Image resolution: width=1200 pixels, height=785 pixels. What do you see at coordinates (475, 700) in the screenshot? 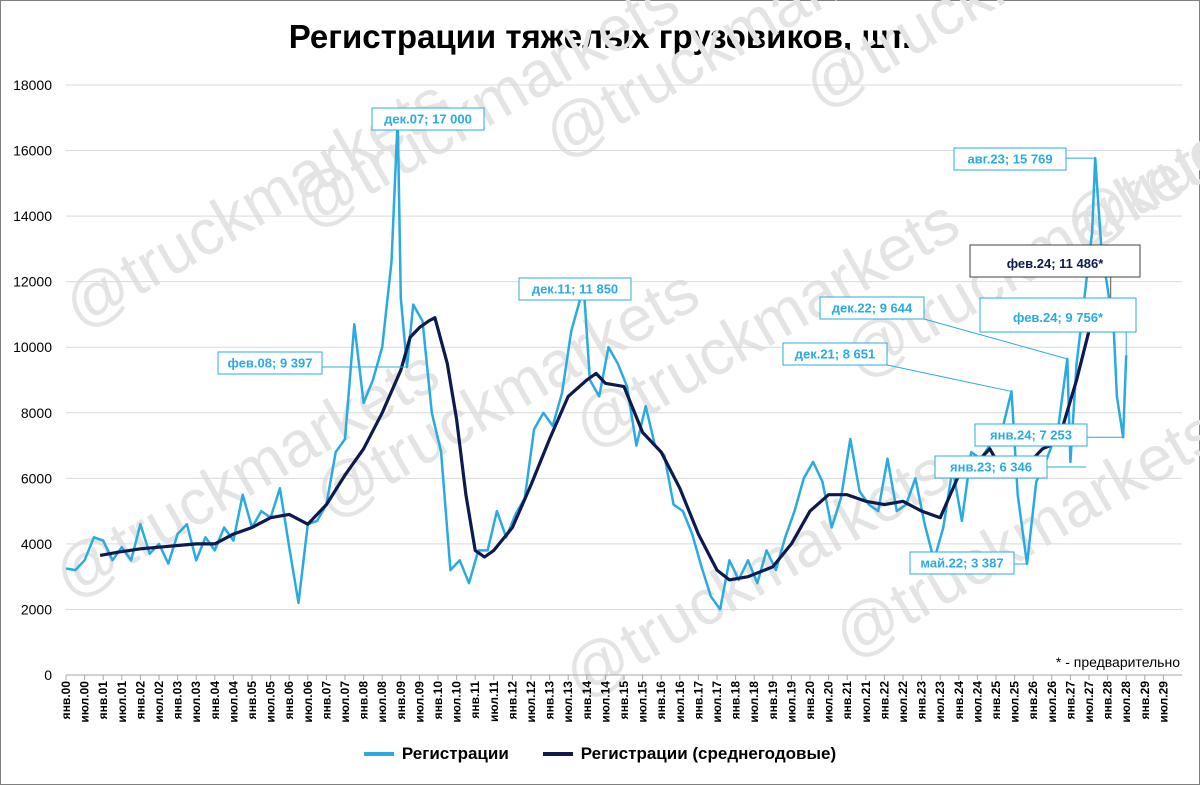
I see `x-tick-label: янв.11` at bounding box center [475, 700].